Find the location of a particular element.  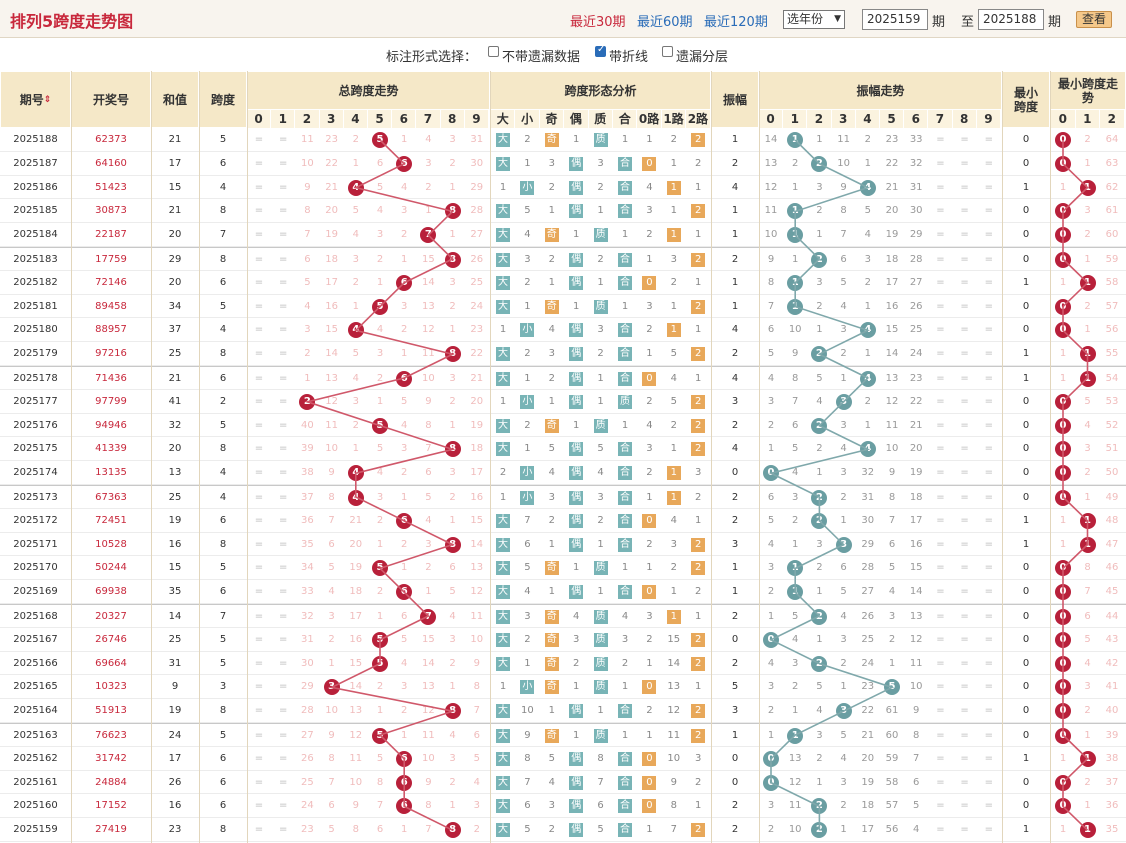

from-issue-input: 2025159 is located at coordinates (895, 19).